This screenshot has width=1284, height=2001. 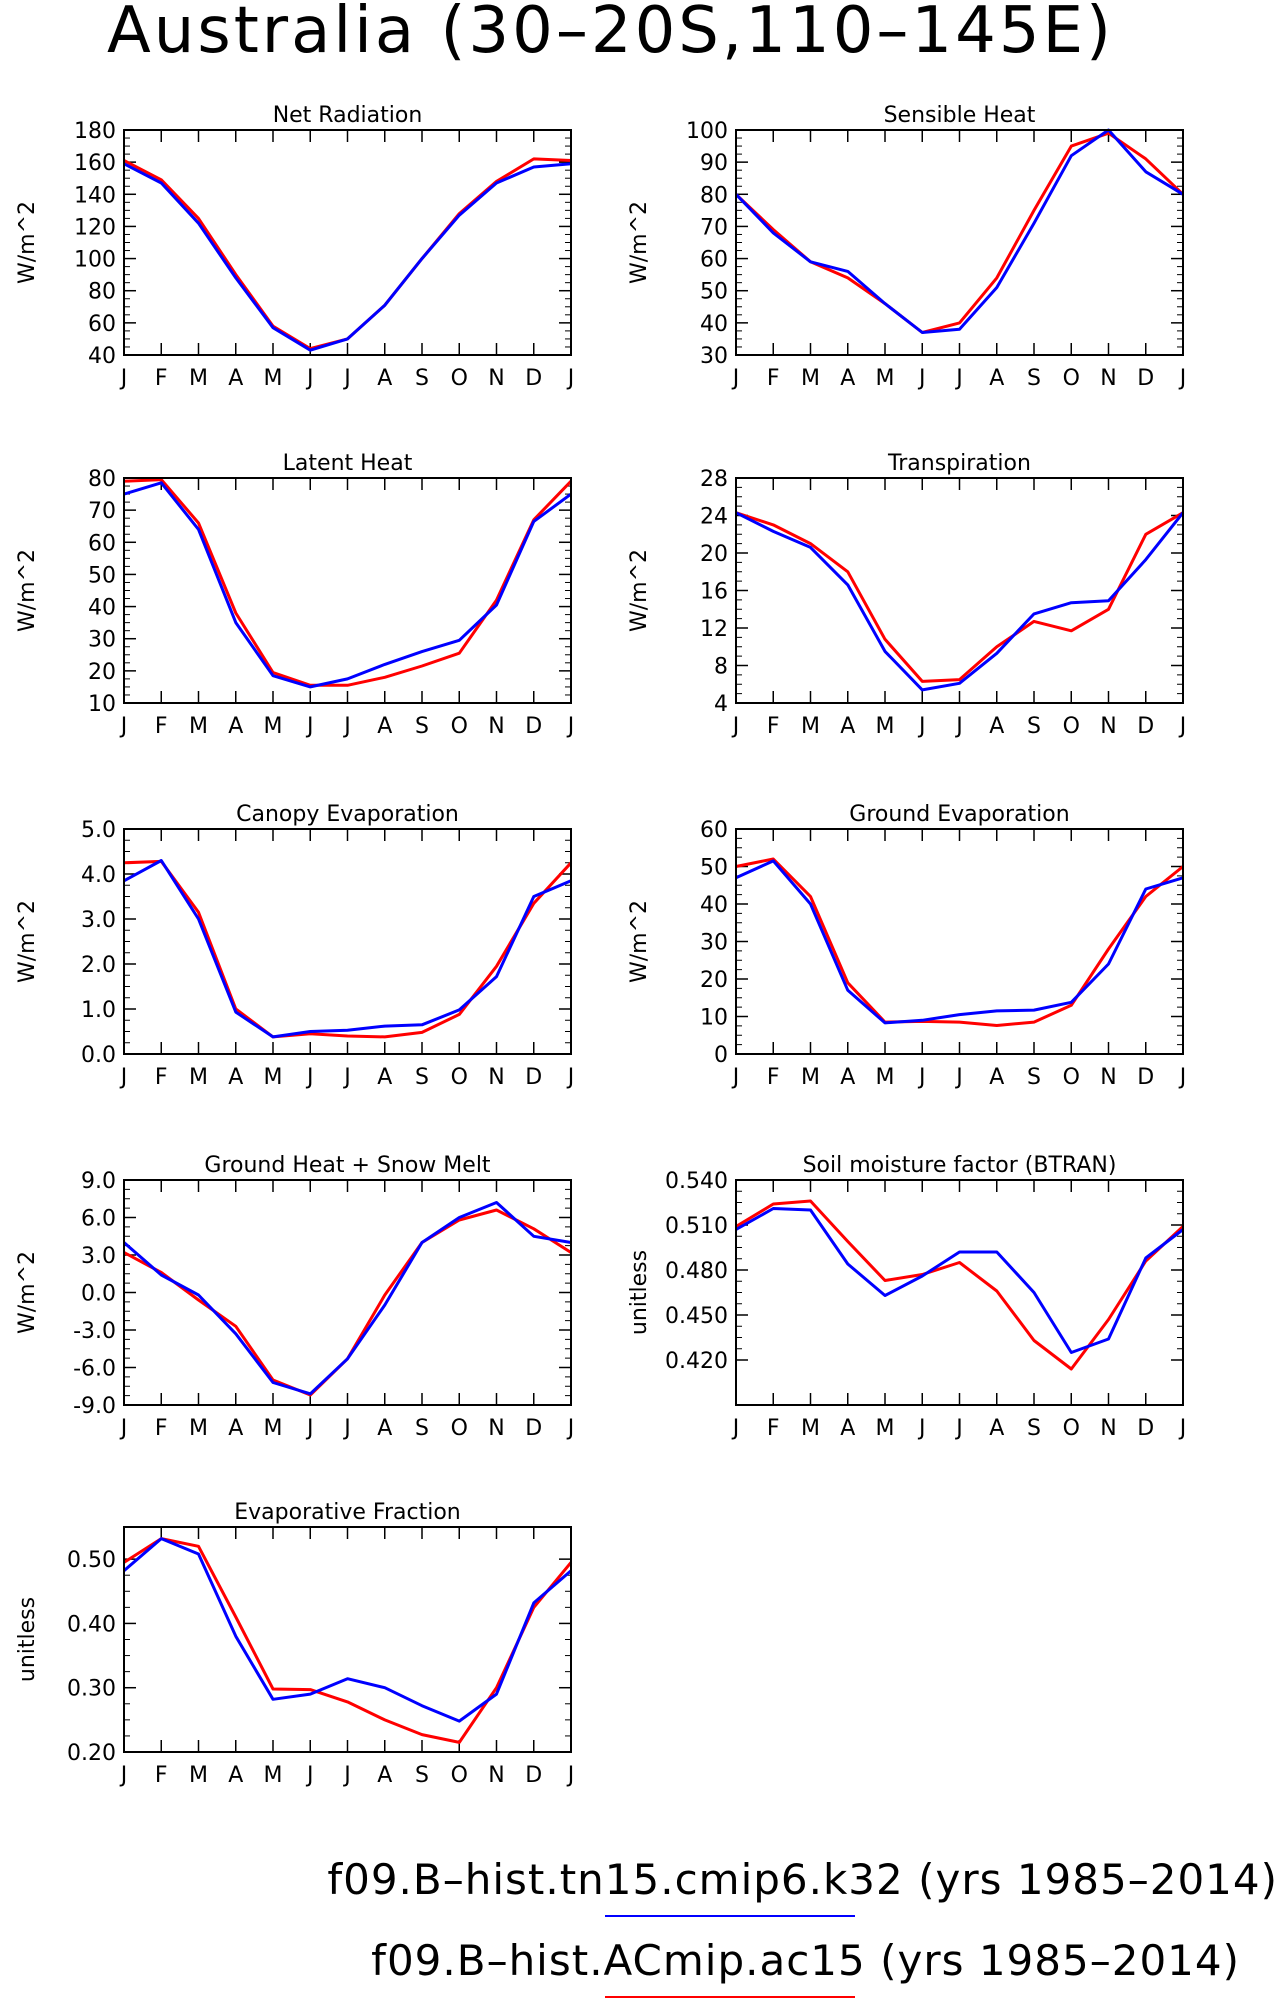 I want to click on panel-9-ytick-label: 0.40, so click(x=91, y=1624).